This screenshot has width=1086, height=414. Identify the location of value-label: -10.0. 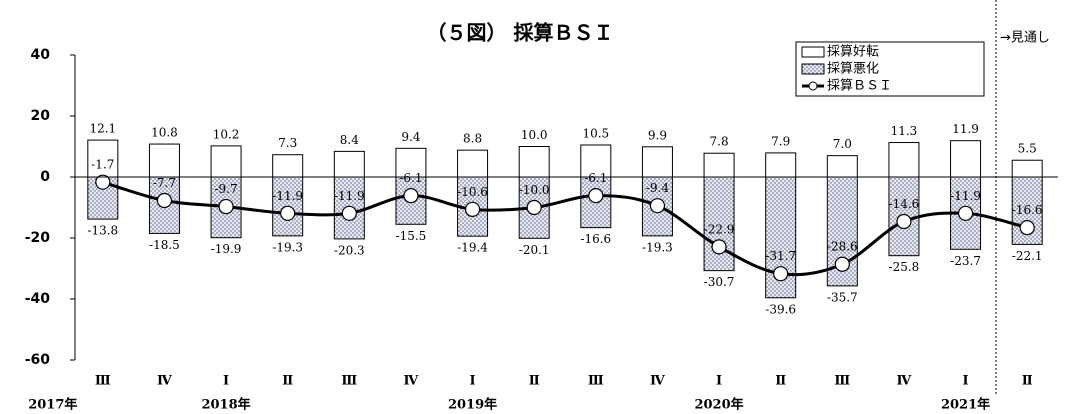
(534, 190).